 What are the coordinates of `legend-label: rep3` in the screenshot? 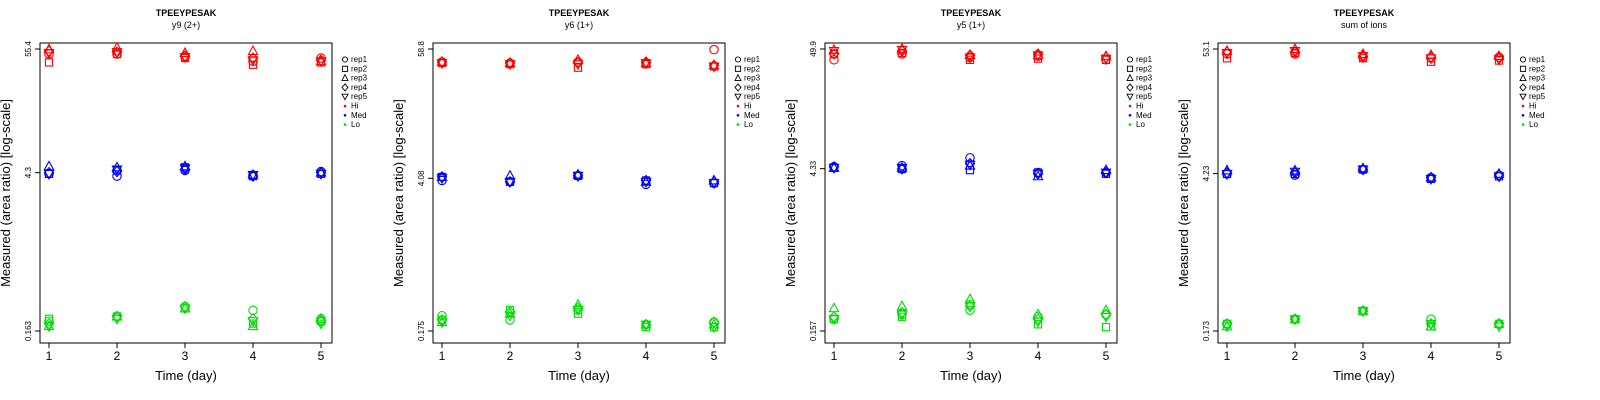 It's located at (1144, 78).